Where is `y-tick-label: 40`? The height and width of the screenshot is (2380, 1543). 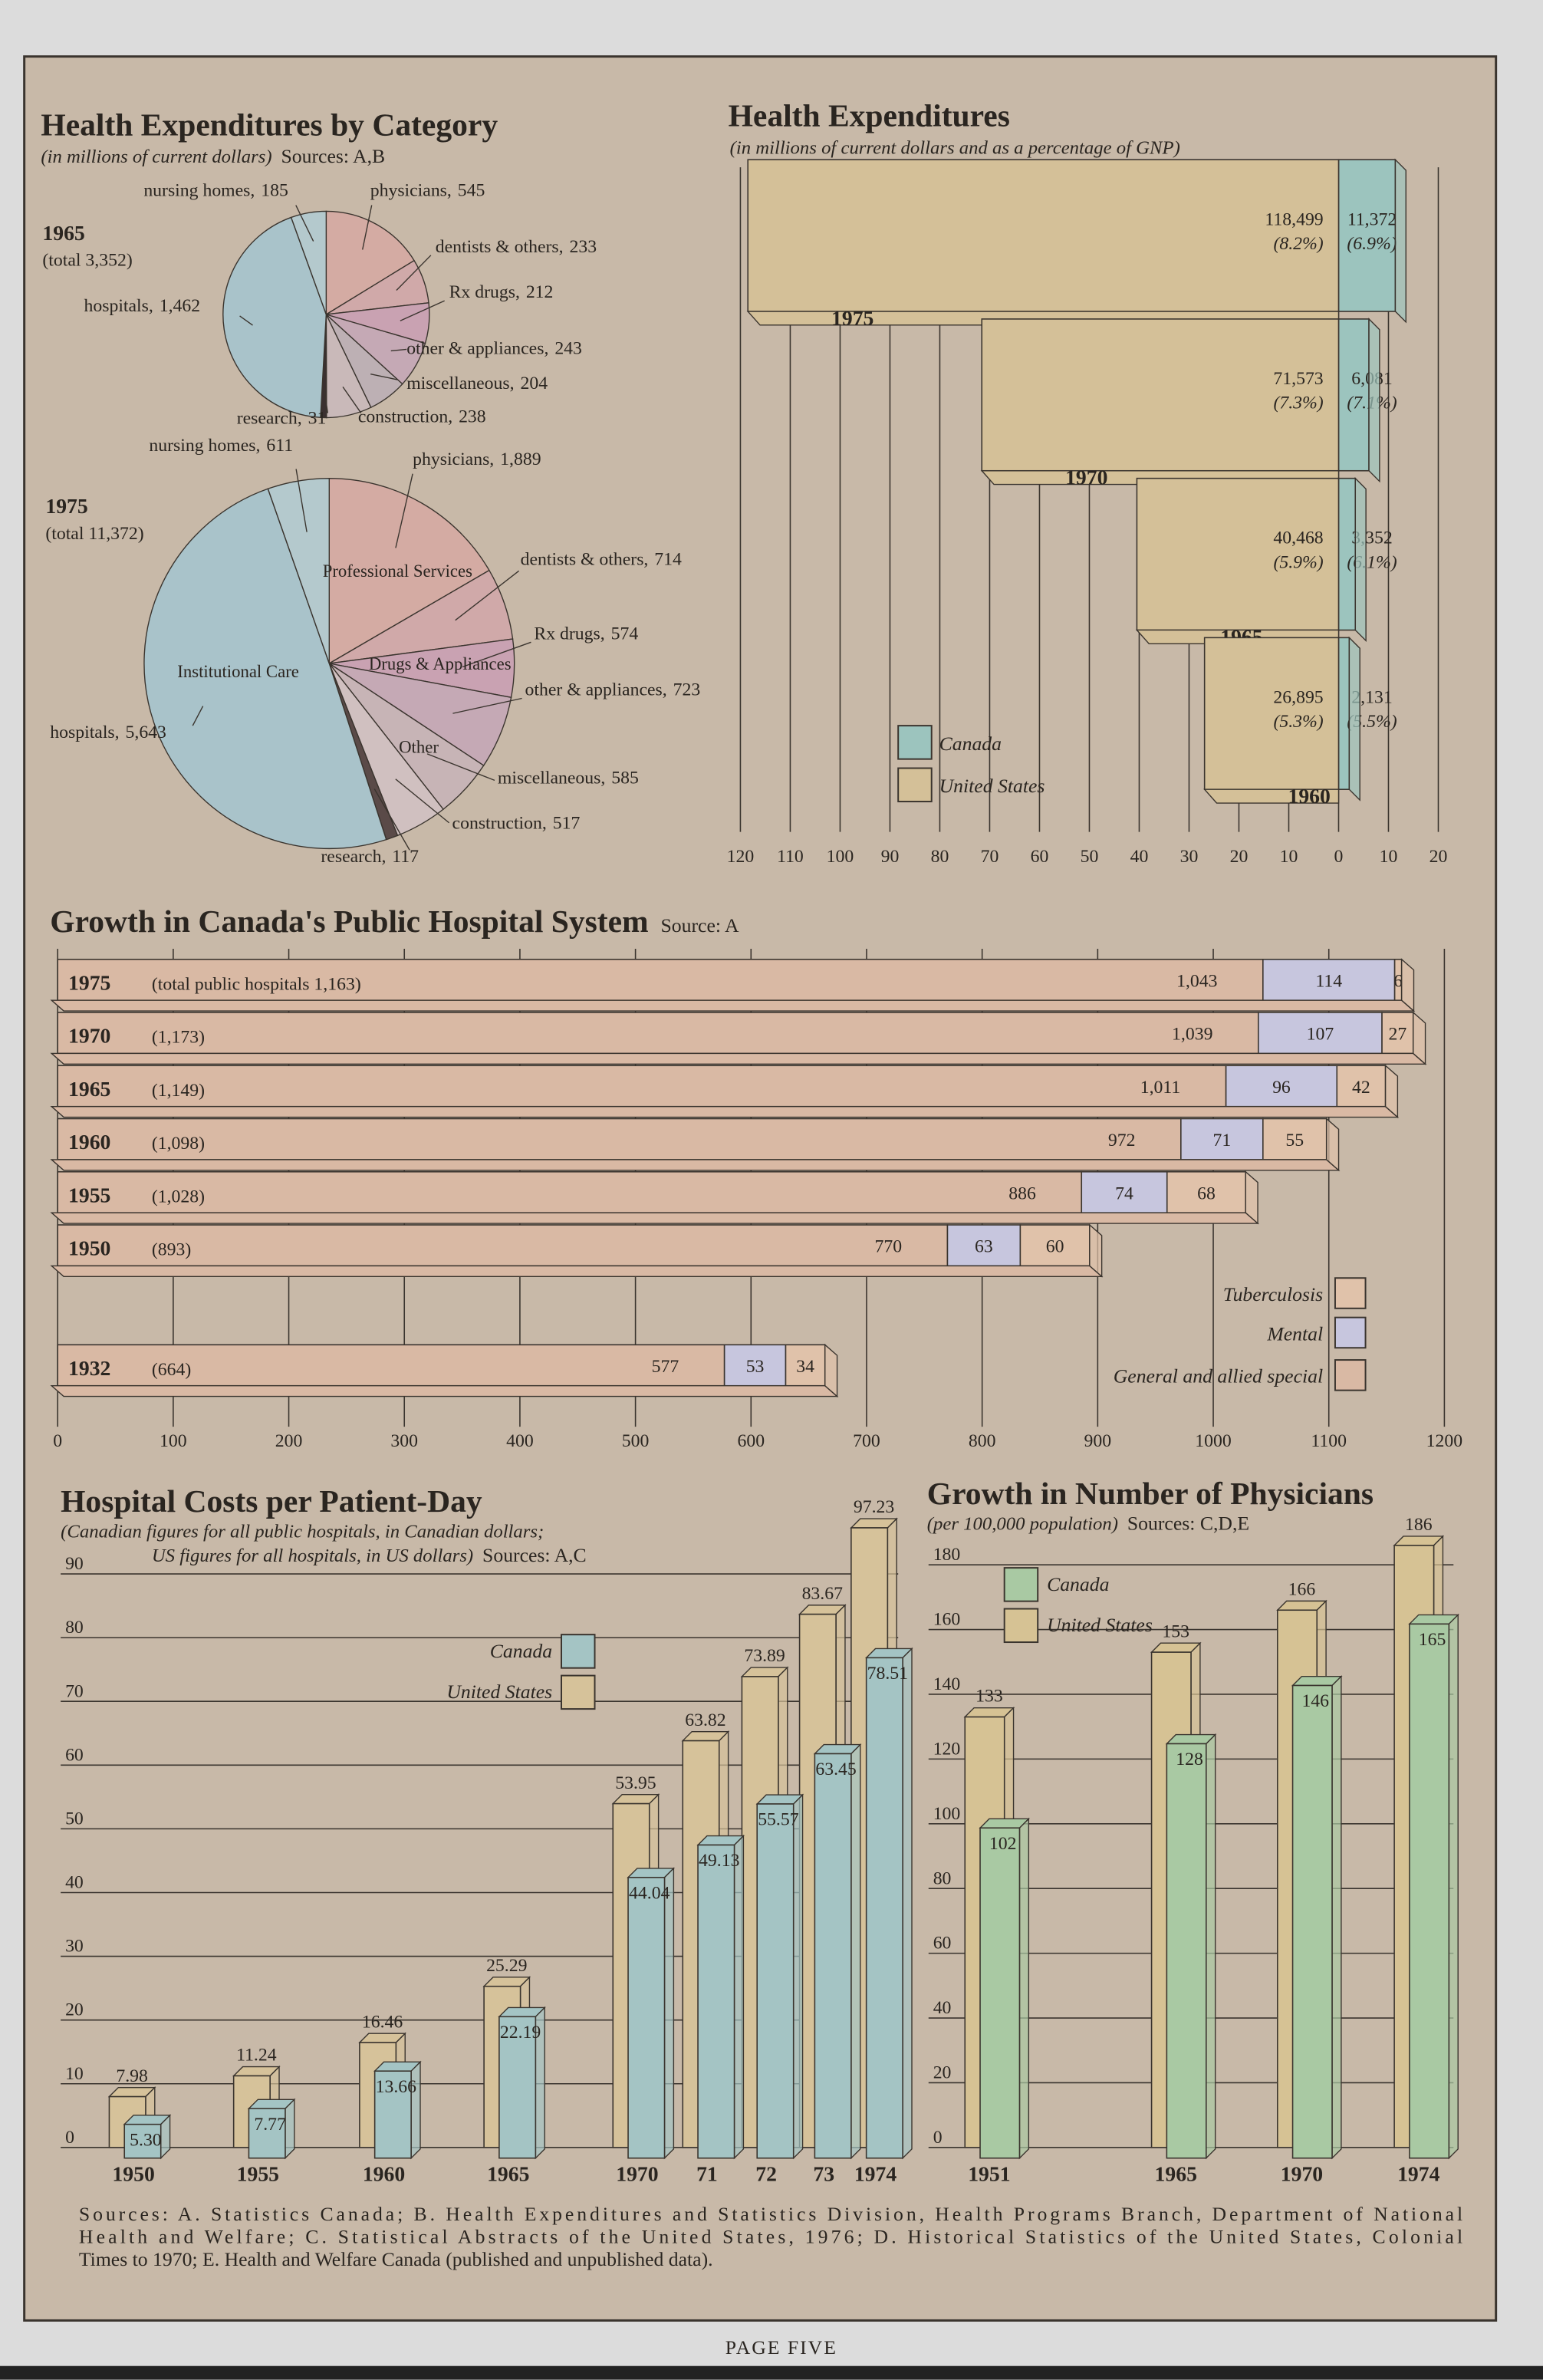
y-tick-label: 40 is located at coordinates (75, 1883).